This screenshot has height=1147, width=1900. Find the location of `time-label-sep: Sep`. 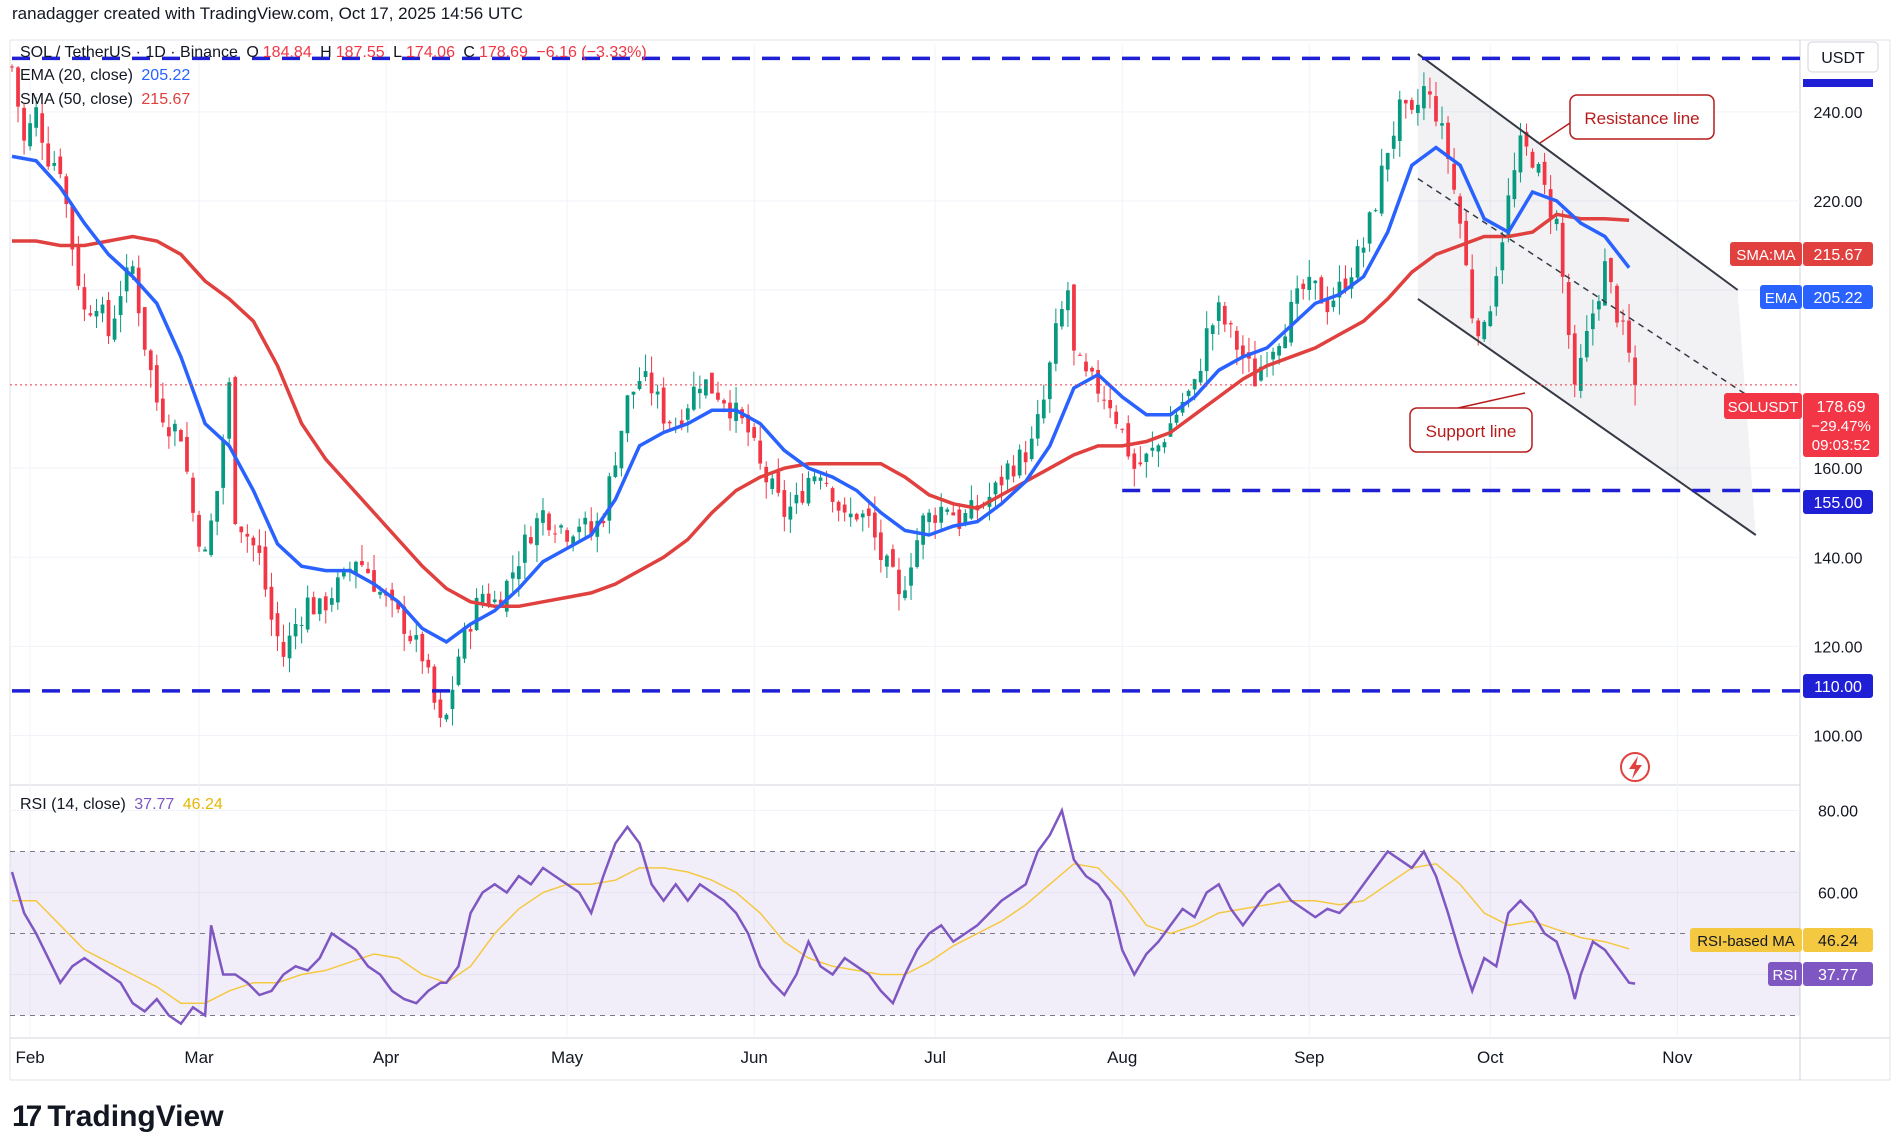

time-label-sep: Sep is located at coordinates (1309, 1057).